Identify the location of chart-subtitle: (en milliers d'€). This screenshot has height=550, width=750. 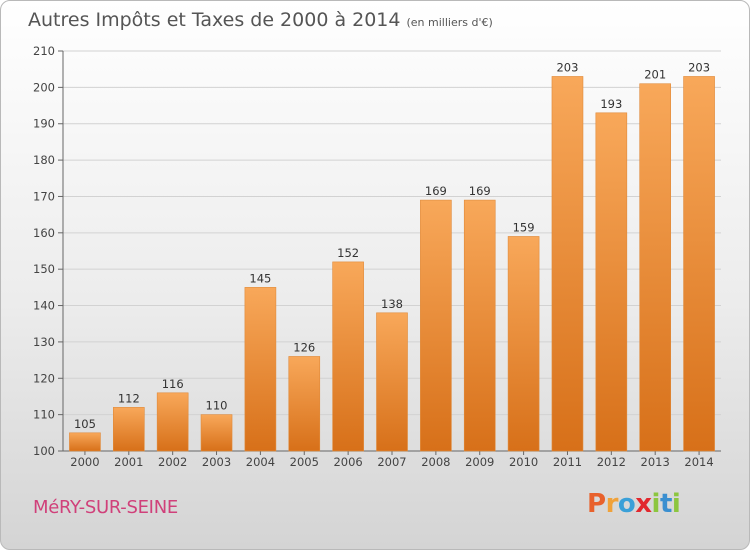
(449, 22).